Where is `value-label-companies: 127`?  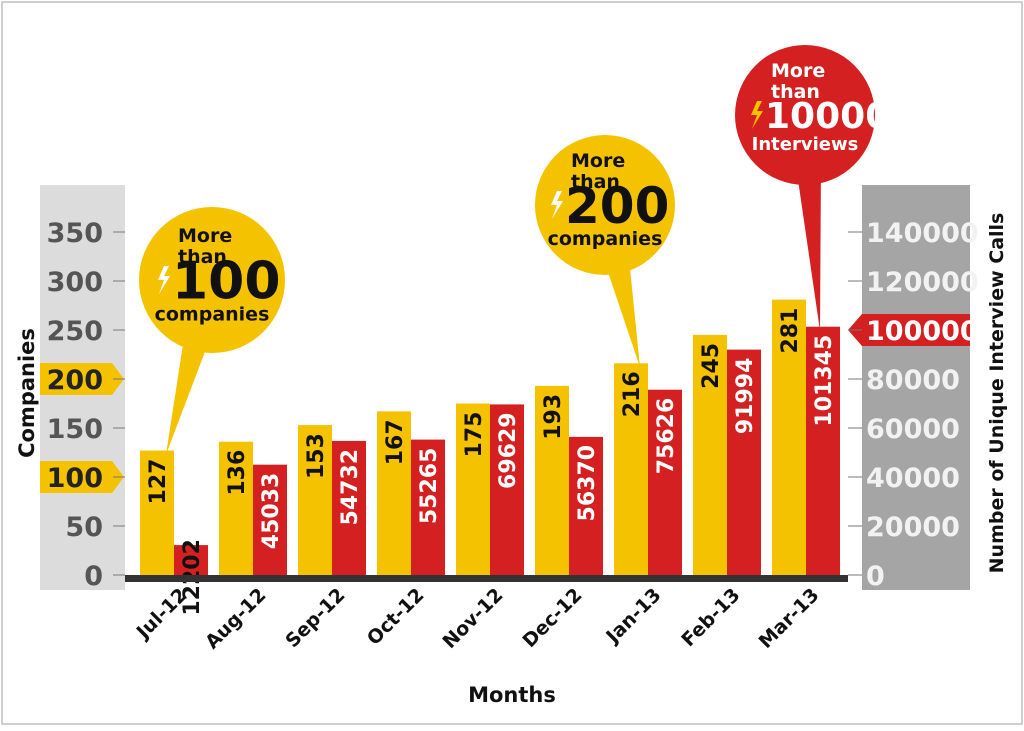
value-label-companies: 127 is located at coordinates (158, 482).